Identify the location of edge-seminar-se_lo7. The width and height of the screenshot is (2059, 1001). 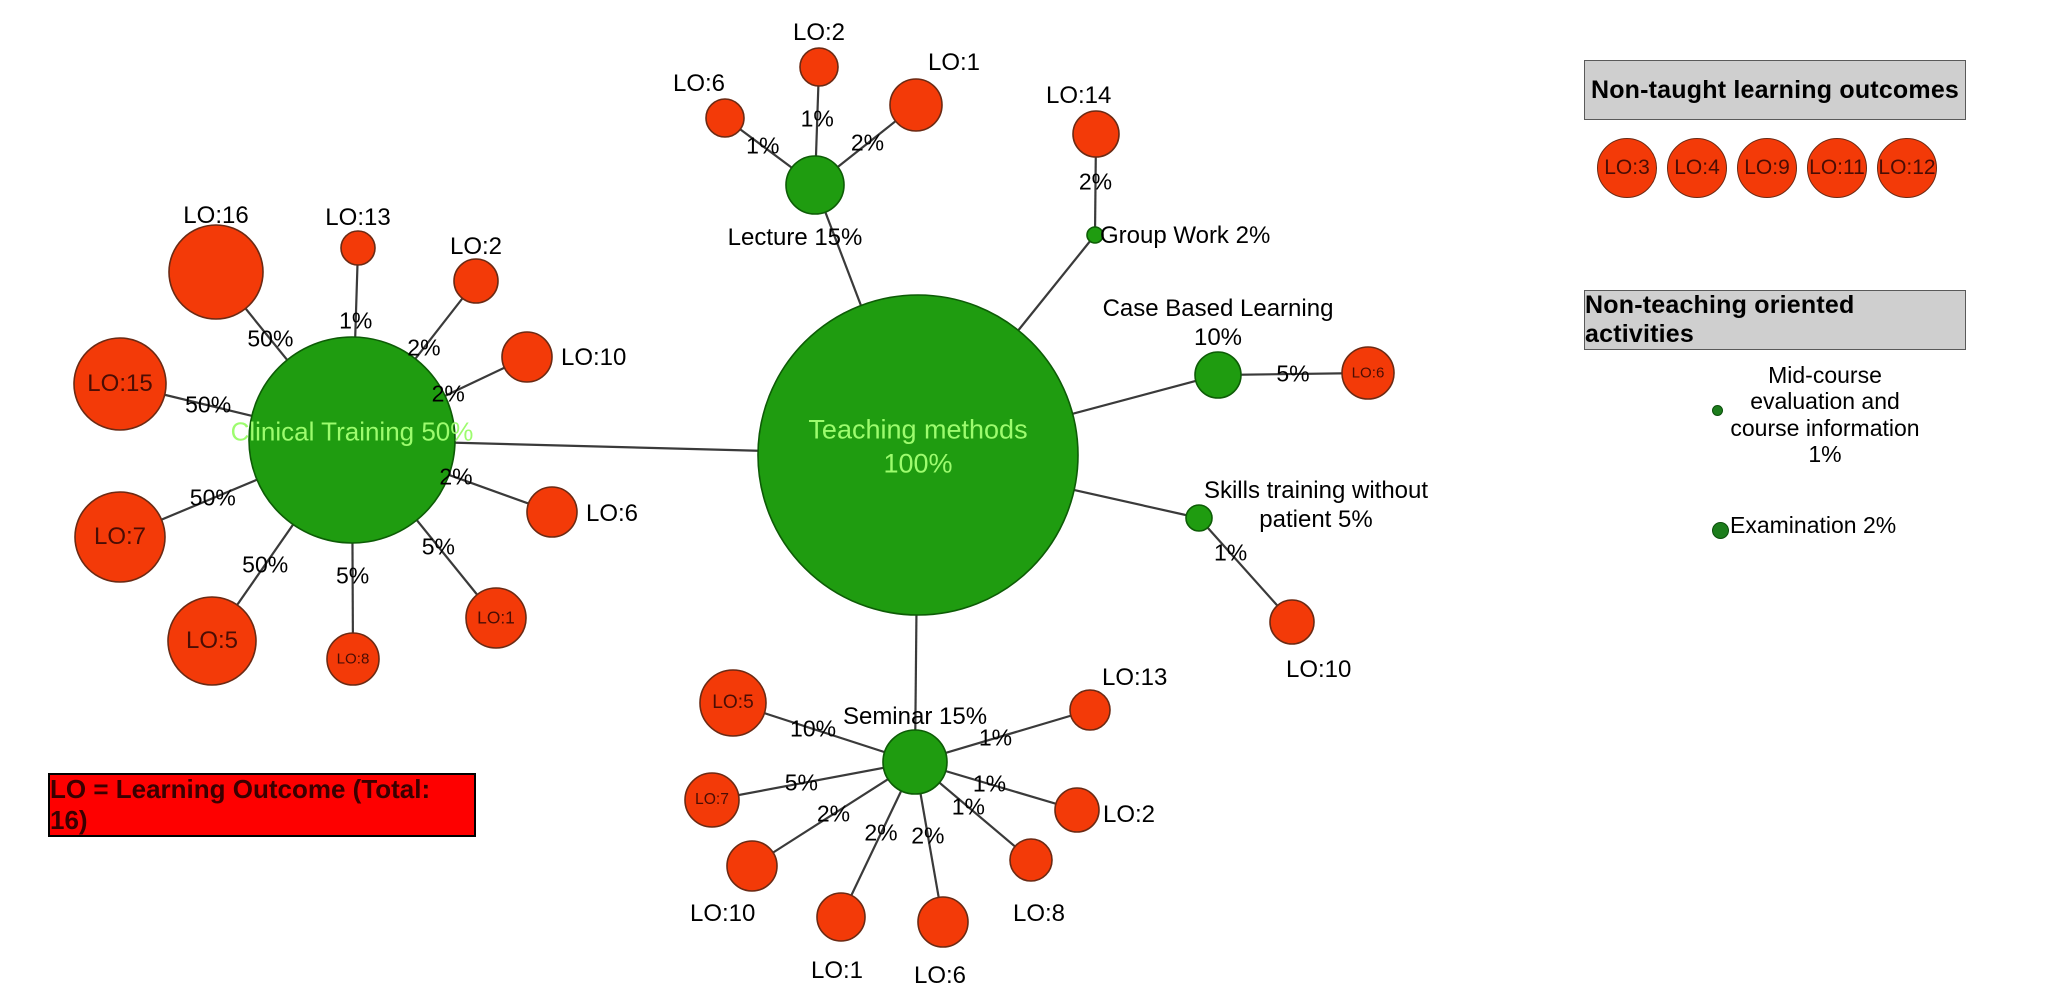
(813, 781).